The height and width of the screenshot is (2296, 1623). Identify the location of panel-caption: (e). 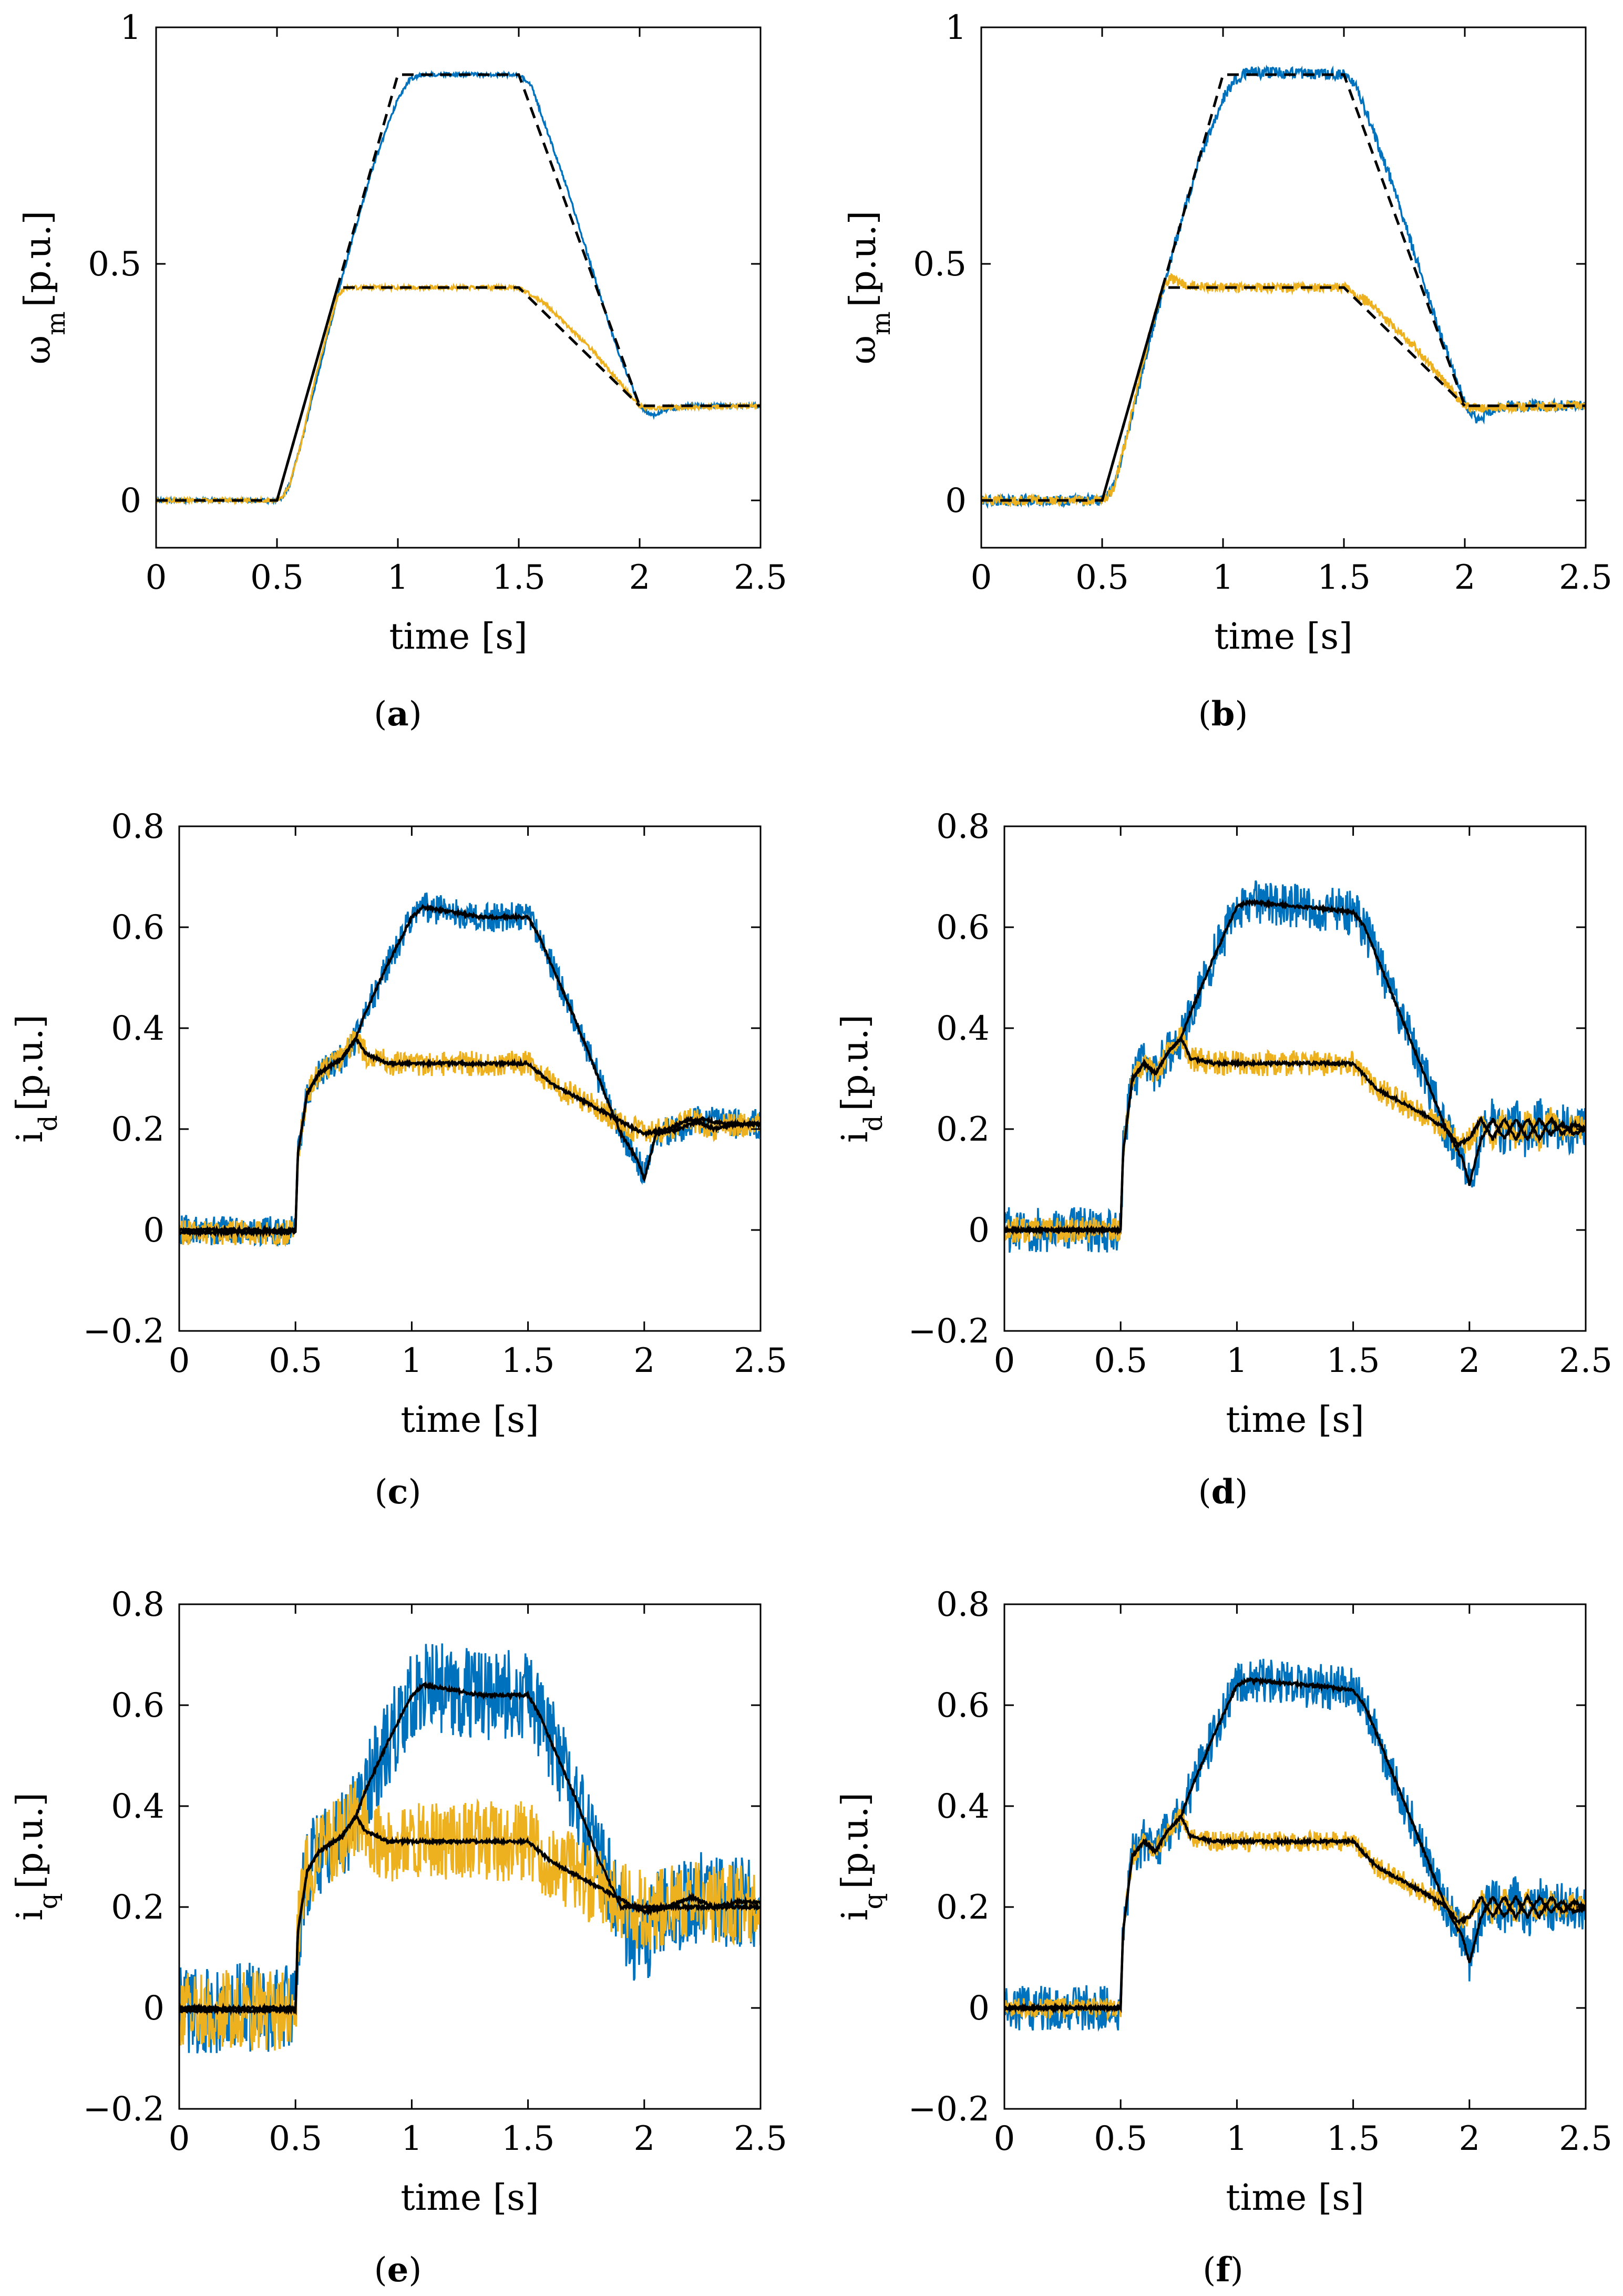
(398, 2270).